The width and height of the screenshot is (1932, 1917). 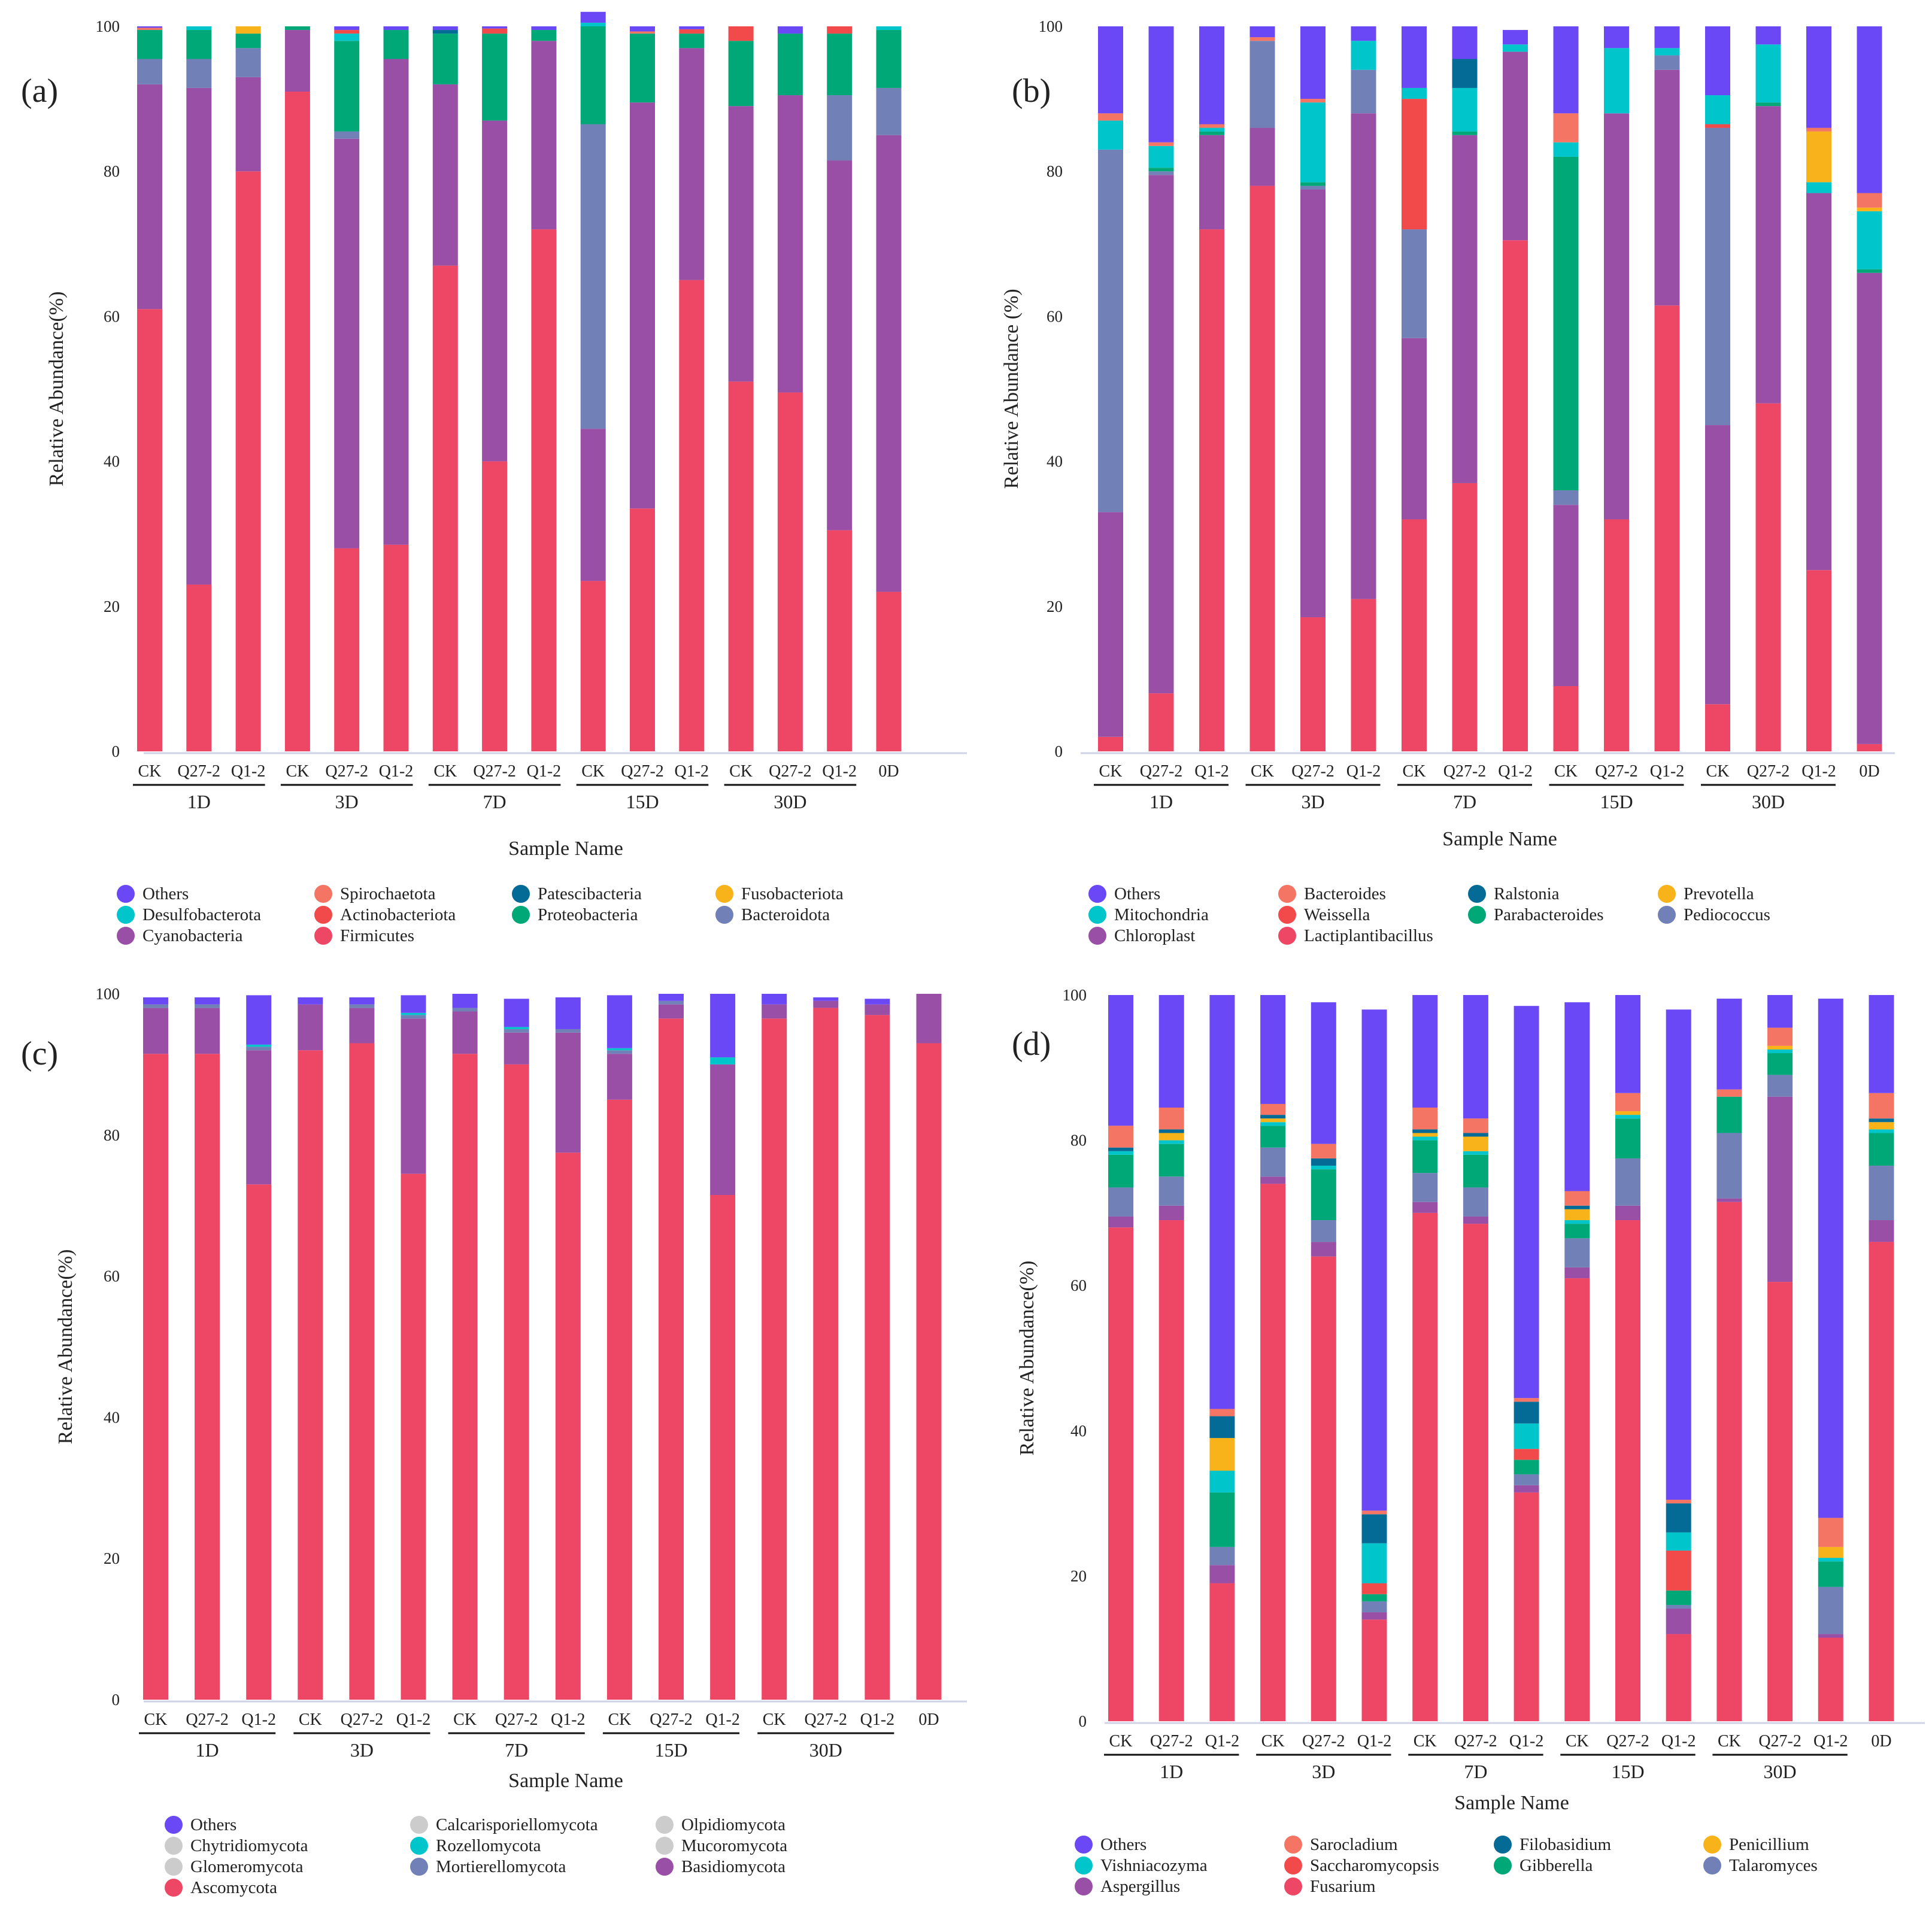 What do you see at coordinates (734, 1846) in the screenshot?
I see `legend-label: Mucoromycota` at bounding box center [734, 1846].